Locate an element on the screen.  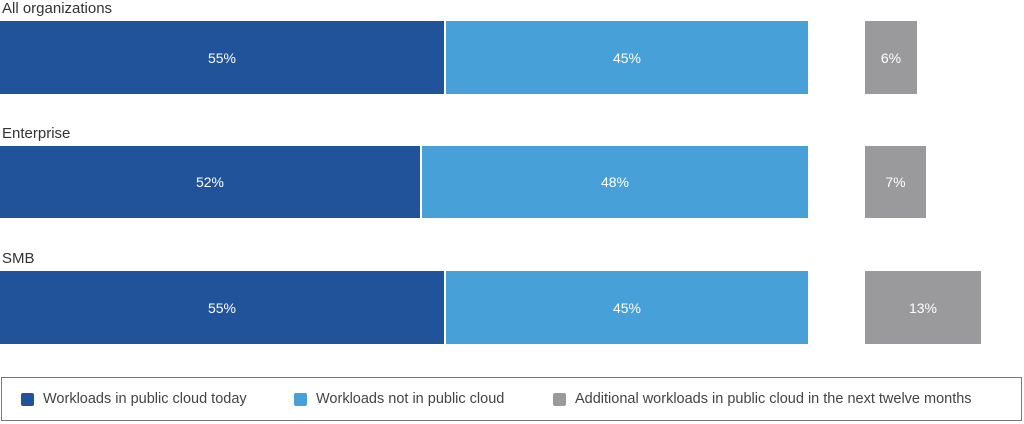
group-label-all-organizations: All organizations is located at coordinates (57, 8).